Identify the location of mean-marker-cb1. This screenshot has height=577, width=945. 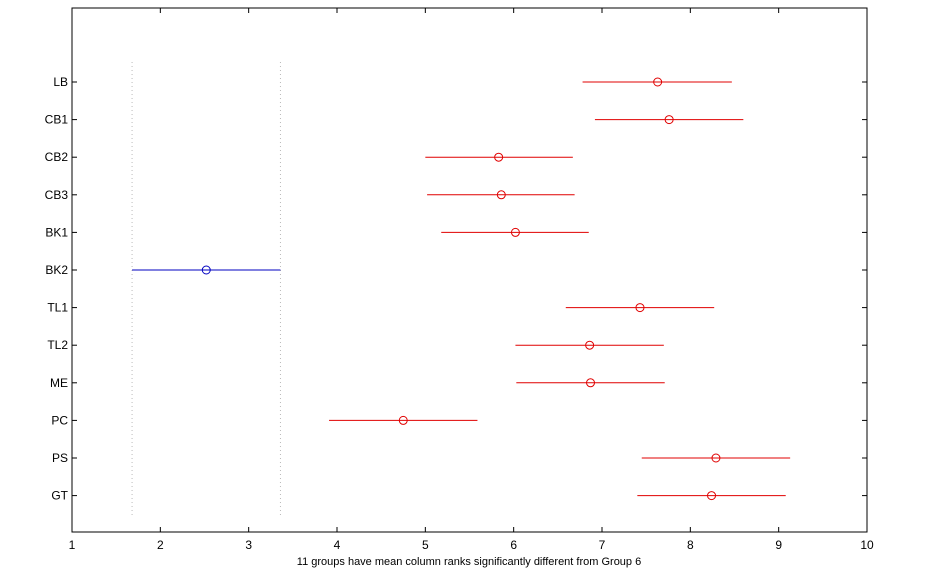
(669, 120).